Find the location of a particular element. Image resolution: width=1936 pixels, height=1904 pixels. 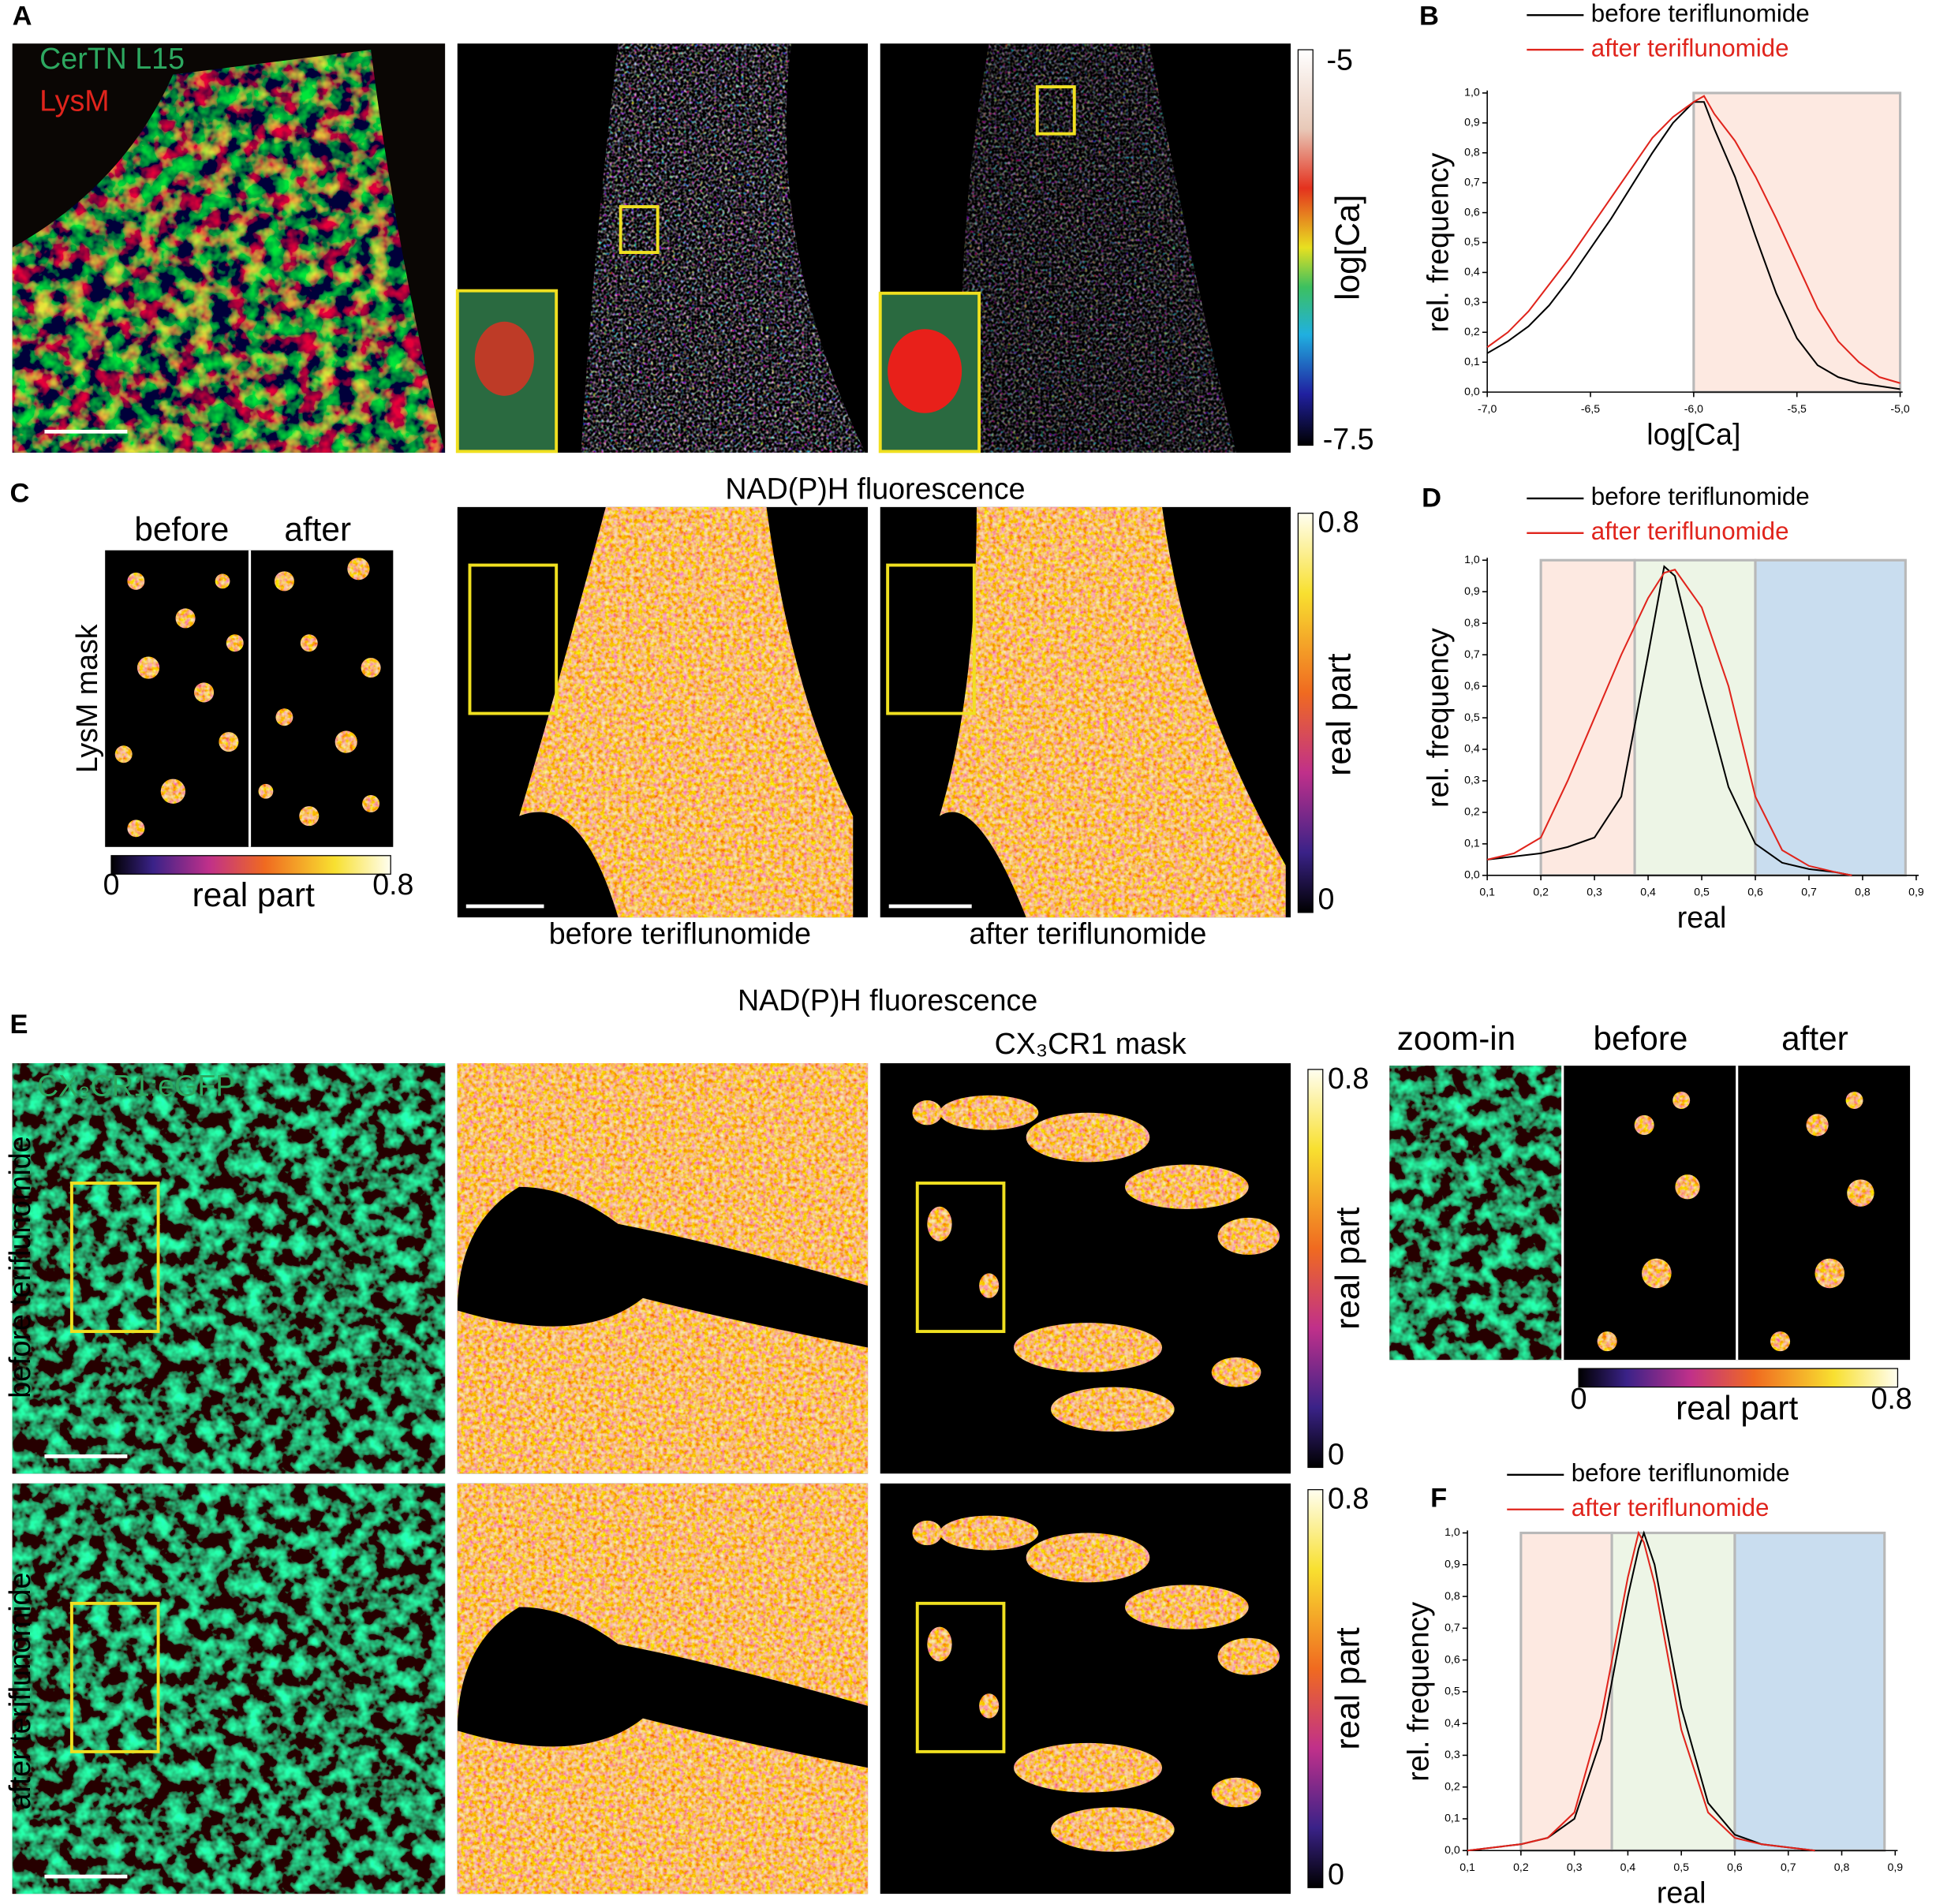

image-row is located at coordinates (668, 1689).